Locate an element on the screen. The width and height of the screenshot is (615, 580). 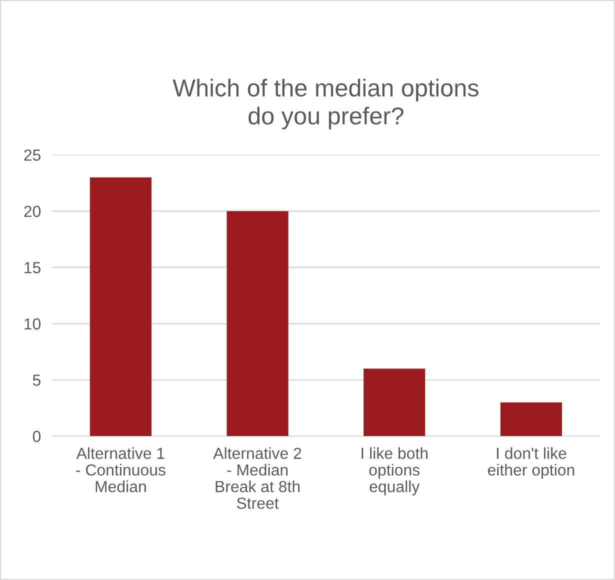
x-tick-label: Alternative 2 - Median Break at 8th Street is located at coordinates (257, 478).